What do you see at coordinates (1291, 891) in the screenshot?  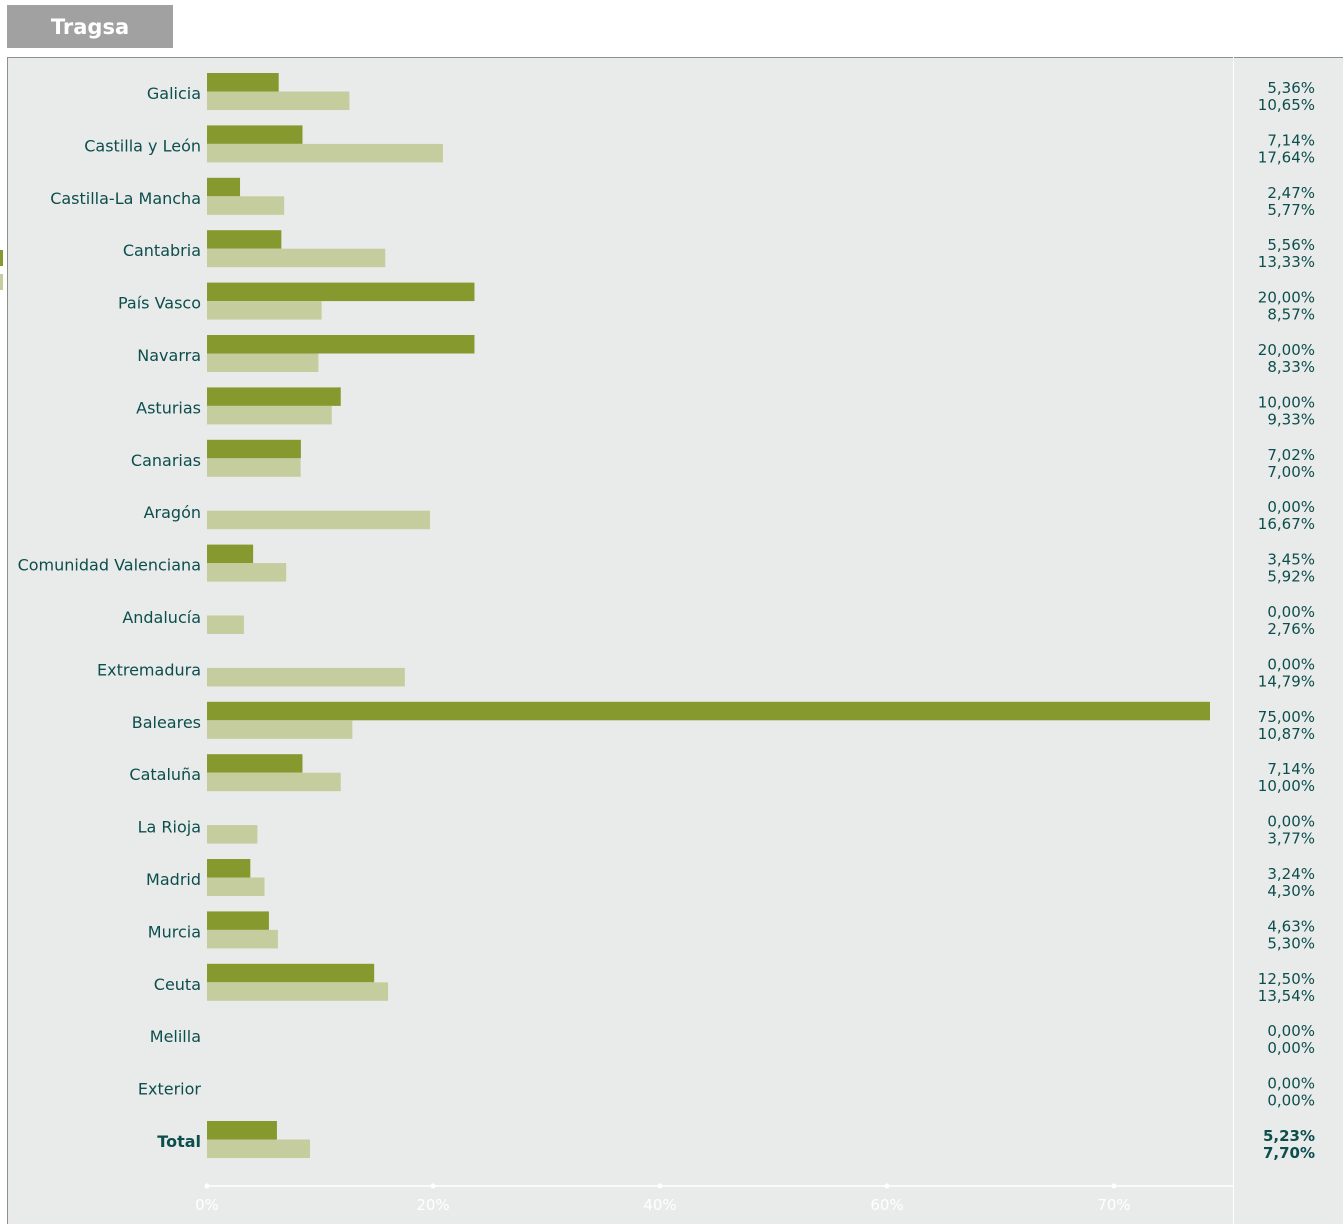 I see `value-label-series-2: 4,30%` at bounding box center [1291, 891].